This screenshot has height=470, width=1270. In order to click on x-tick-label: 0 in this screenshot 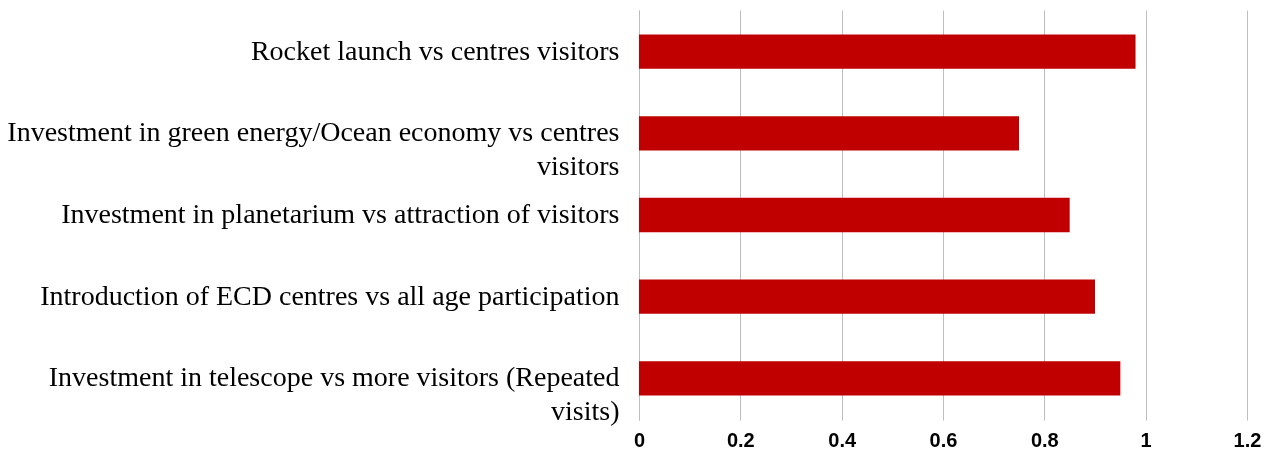, I will do `click(639, 439)`.